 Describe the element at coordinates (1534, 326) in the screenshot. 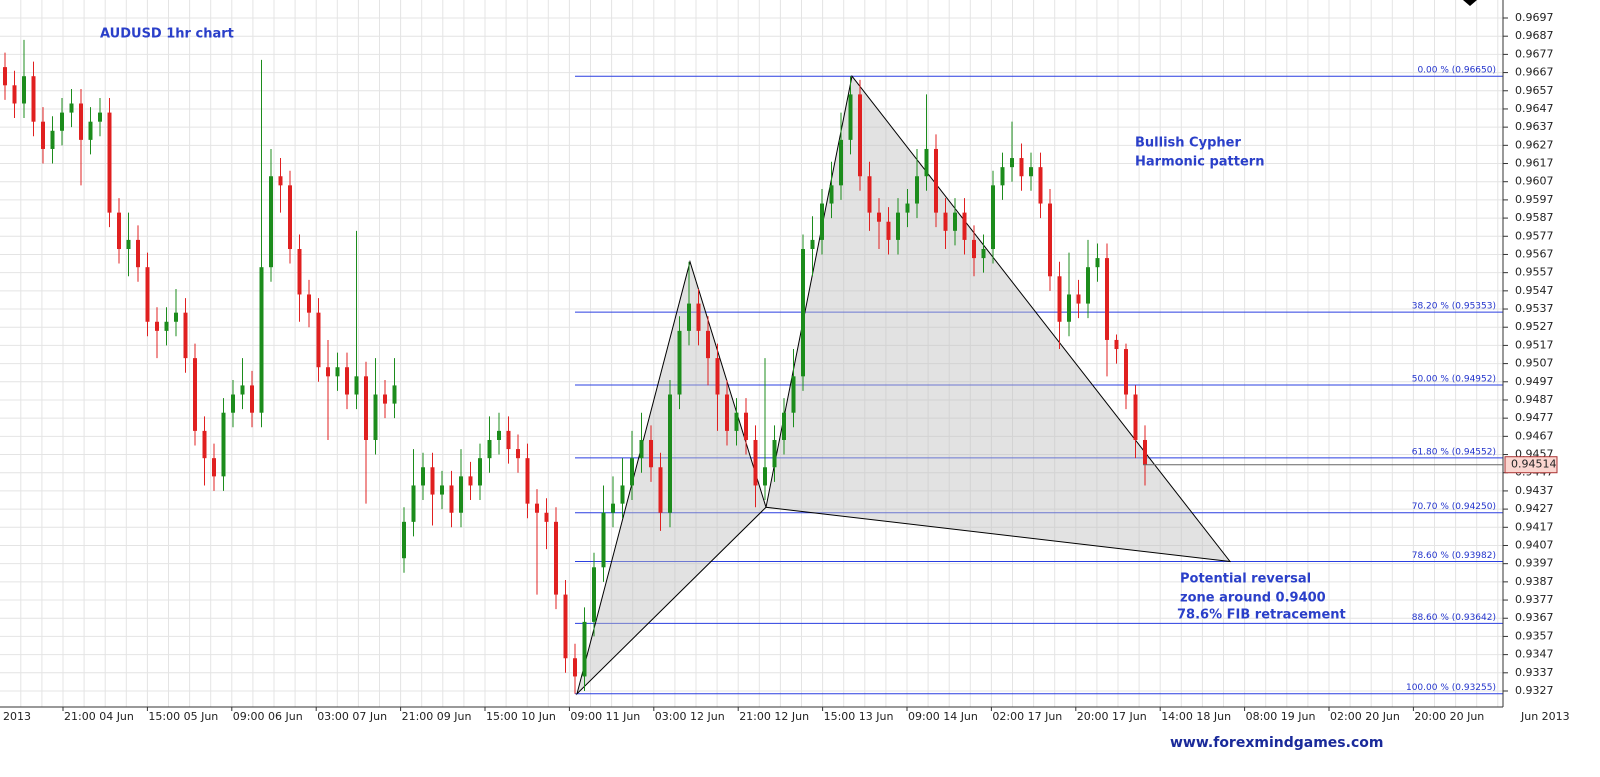

I see `y-tick-label: 0.9527` at that location.